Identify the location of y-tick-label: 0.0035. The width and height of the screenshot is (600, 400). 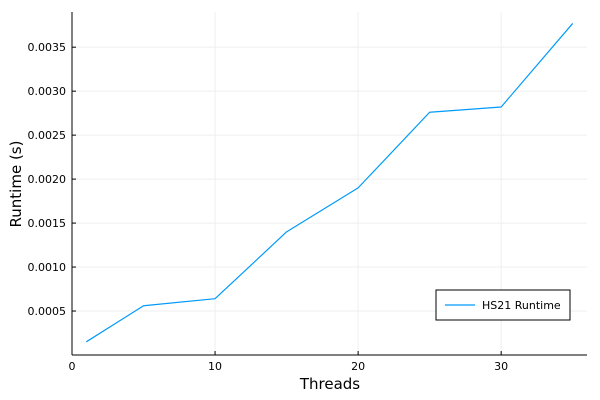
(47, 47).